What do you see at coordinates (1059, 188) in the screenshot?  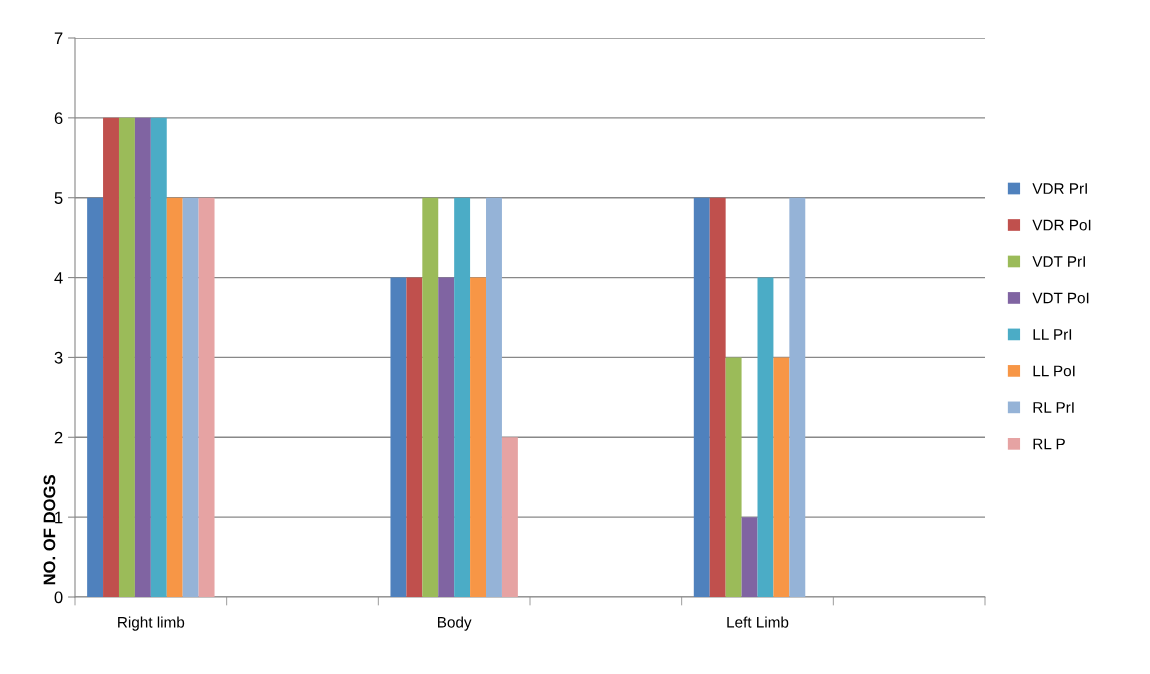 I see `legend-label: VDR PrI` at bounding box center [1059, 188].